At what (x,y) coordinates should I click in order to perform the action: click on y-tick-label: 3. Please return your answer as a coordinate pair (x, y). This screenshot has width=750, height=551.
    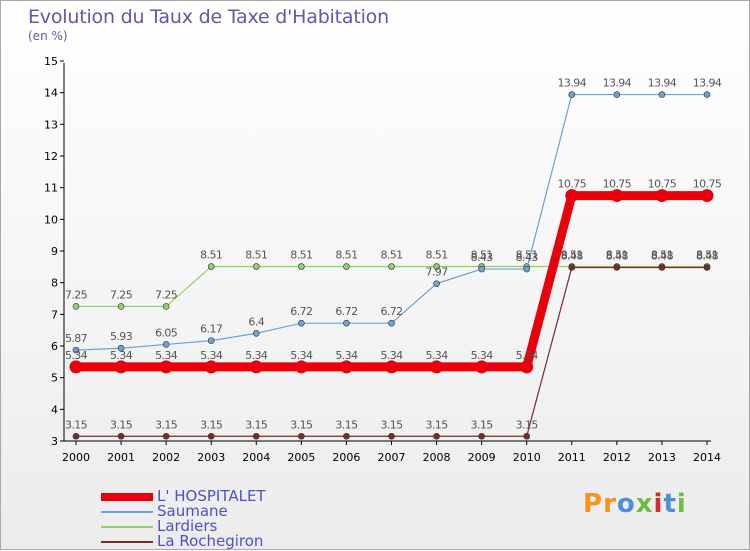
    Looking at the image, I should click on (54, 441).